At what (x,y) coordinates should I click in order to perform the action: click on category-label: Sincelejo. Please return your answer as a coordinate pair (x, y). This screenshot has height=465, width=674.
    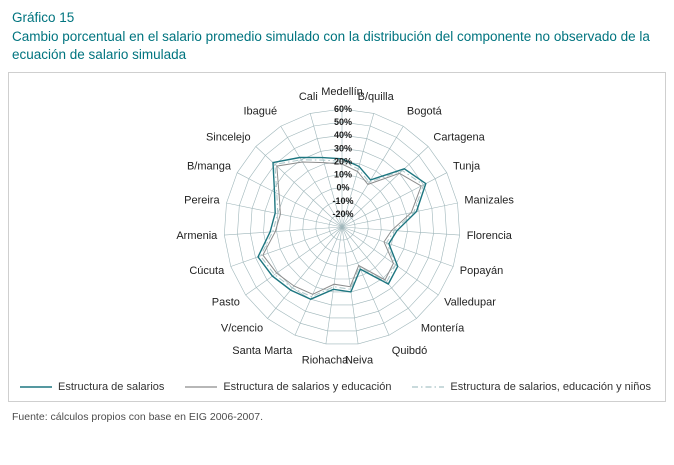
    Looking at the image, I should click on (228, 138).